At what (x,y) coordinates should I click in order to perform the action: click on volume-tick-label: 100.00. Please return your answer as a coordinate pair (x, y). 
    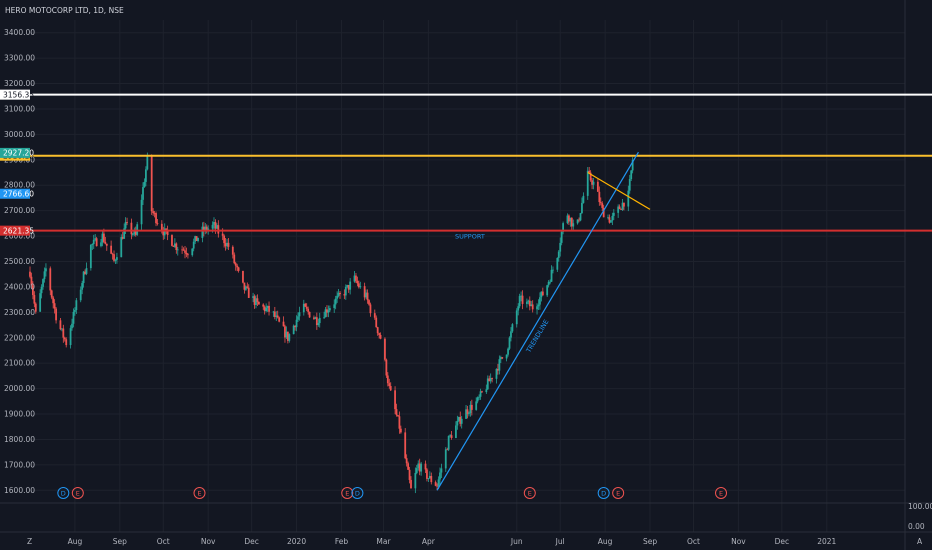
    Looking at the image, I should click on (920, 506).